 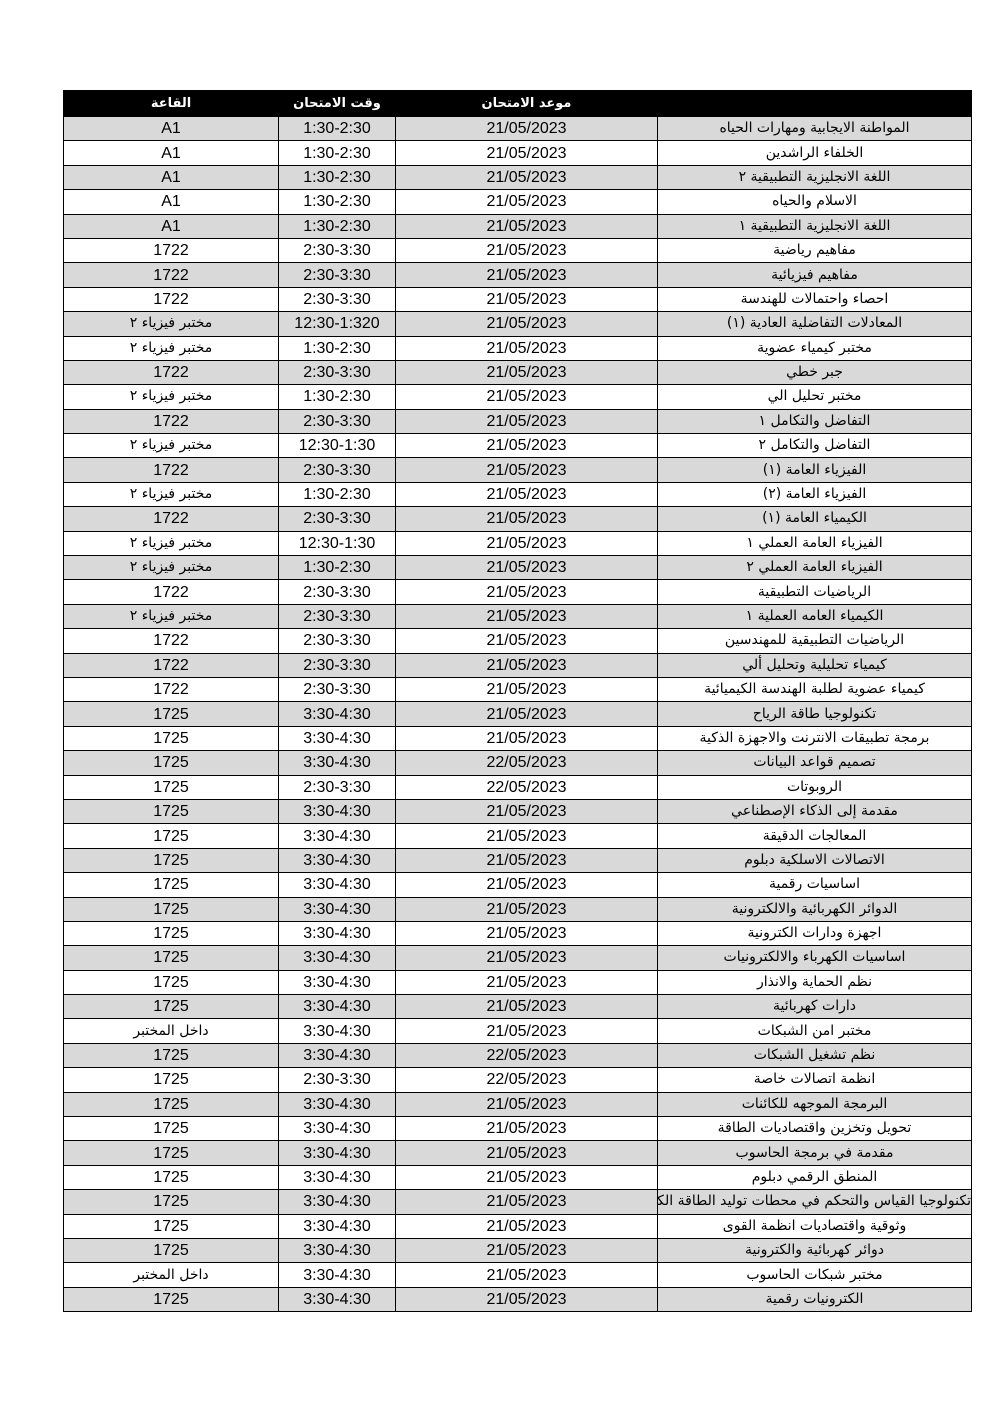 What do you see at coordinates (814, 787) in the screenshot?
I see `subject-cell: الروبوتات` at bounding box center [814, 787].